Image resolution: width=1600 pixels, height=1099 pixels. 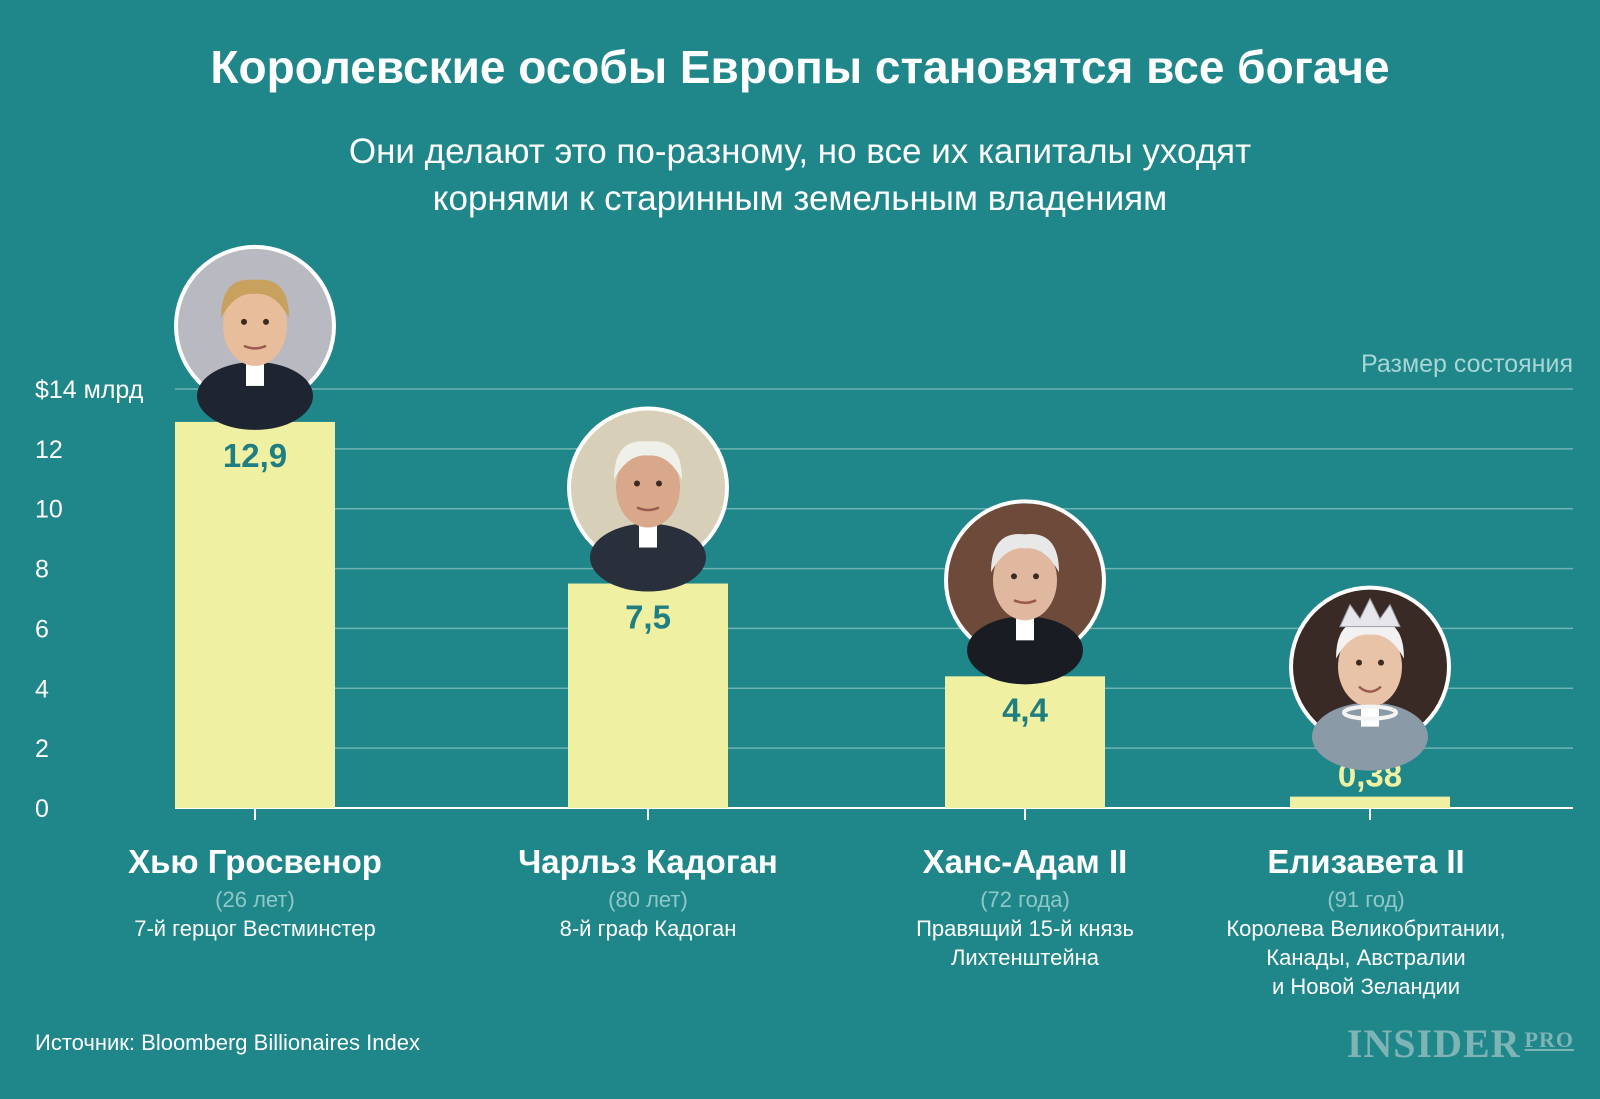 I want to click on value-label: 7,5, so click(x=648, y=617).